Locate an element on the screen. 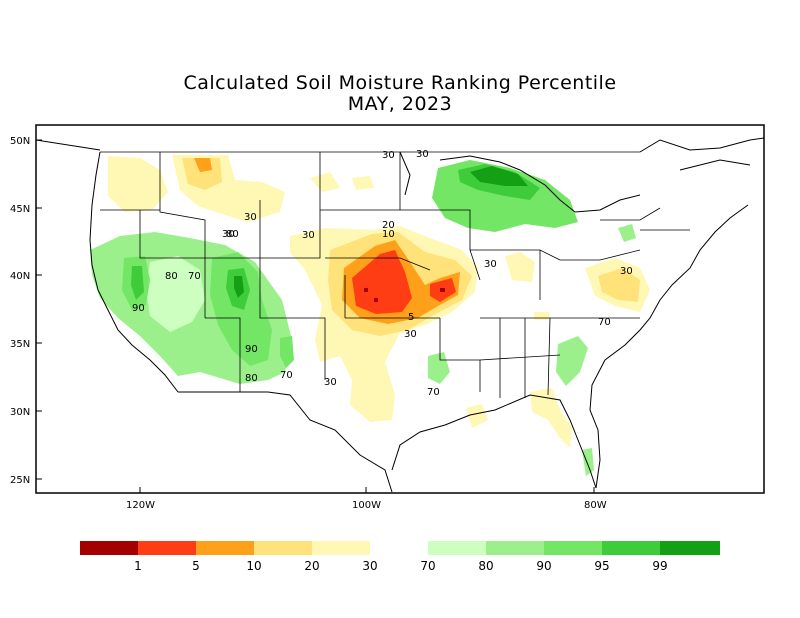 This screenshot has width=800, height=618. dry-region-iowa is located at coordinates (520, 267).